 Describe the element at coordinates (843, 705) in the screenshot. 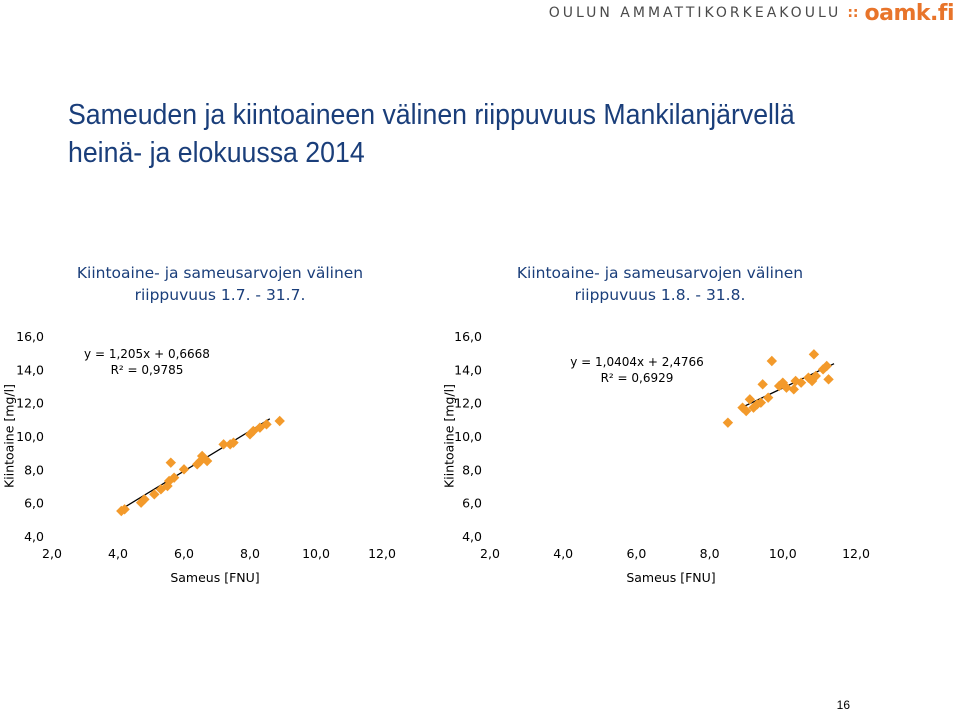

I see `page-number: 16` at that location.